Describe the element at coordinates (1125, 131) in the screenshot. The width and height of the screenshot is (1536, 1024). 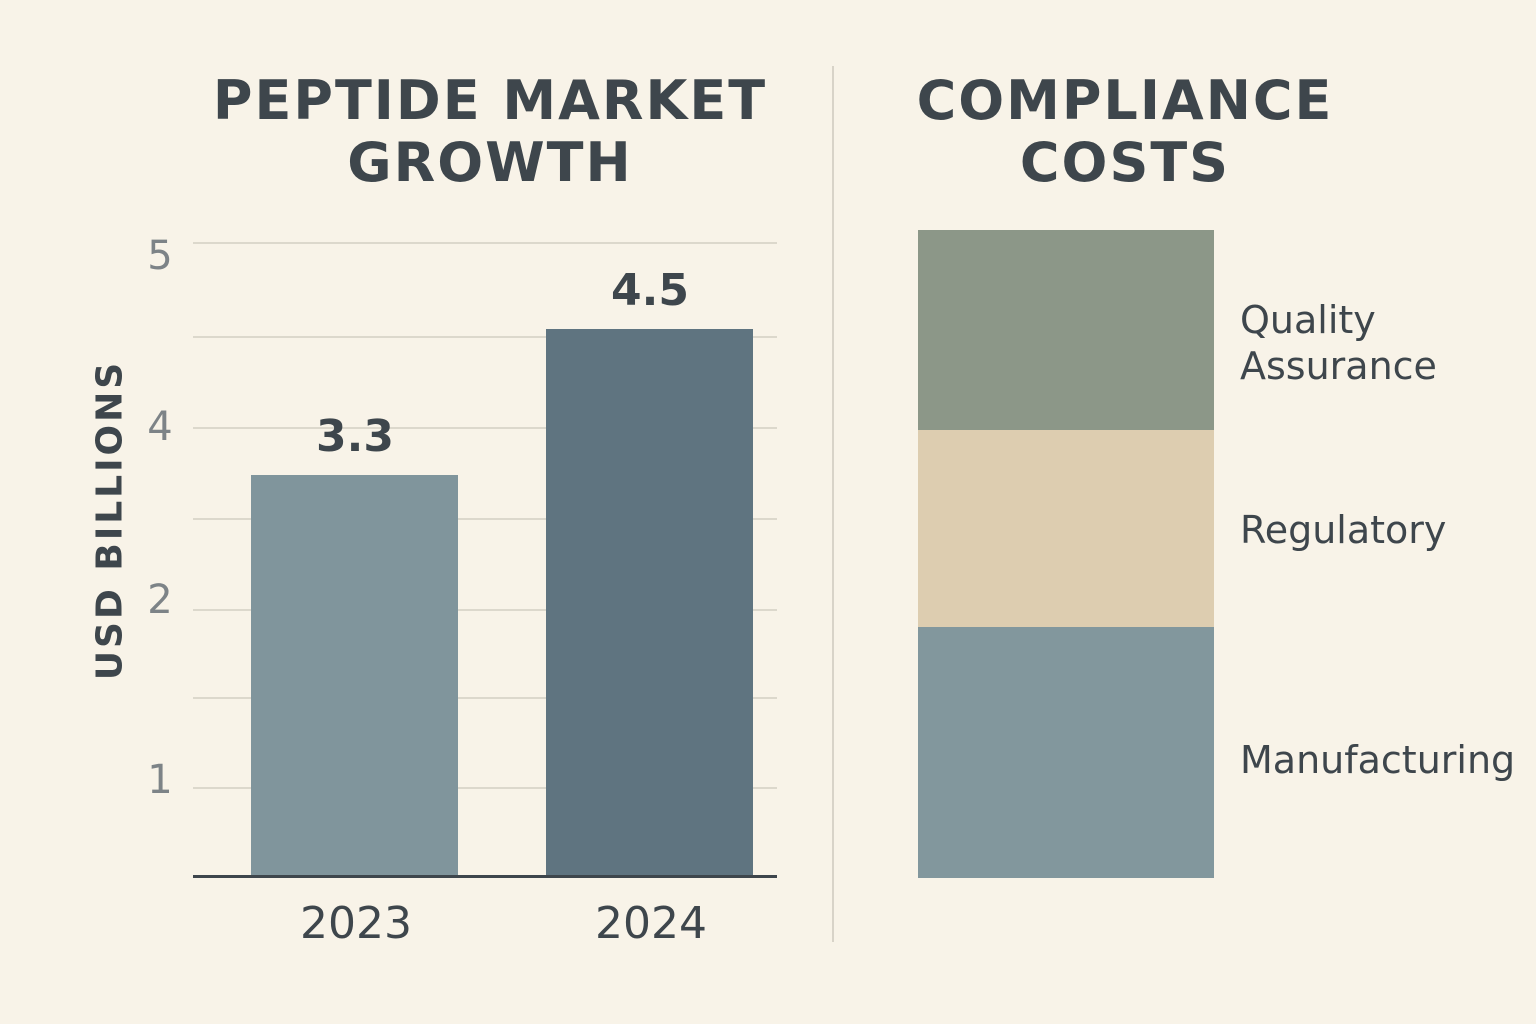
I see `chart-title-compliance-costs: COMPLIANCE COSTS` at that location.